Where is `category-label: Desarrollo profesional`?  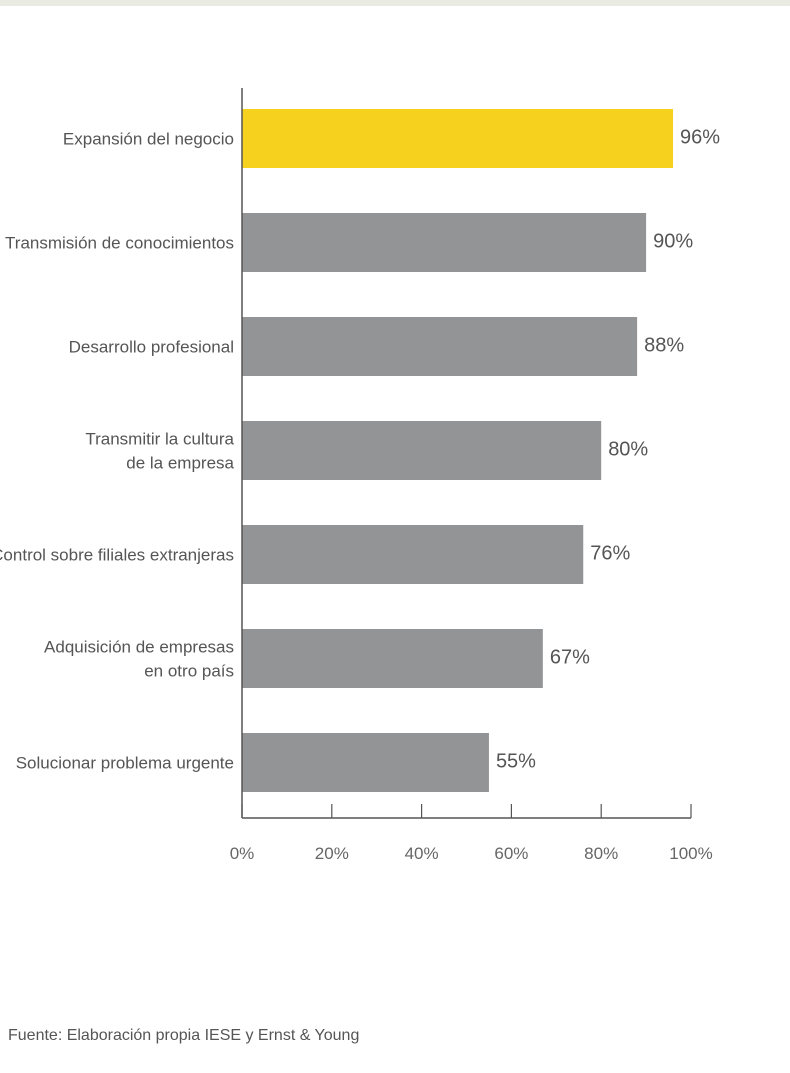
category-label: Desarrollo profesional is located at coordinates (151, 347).